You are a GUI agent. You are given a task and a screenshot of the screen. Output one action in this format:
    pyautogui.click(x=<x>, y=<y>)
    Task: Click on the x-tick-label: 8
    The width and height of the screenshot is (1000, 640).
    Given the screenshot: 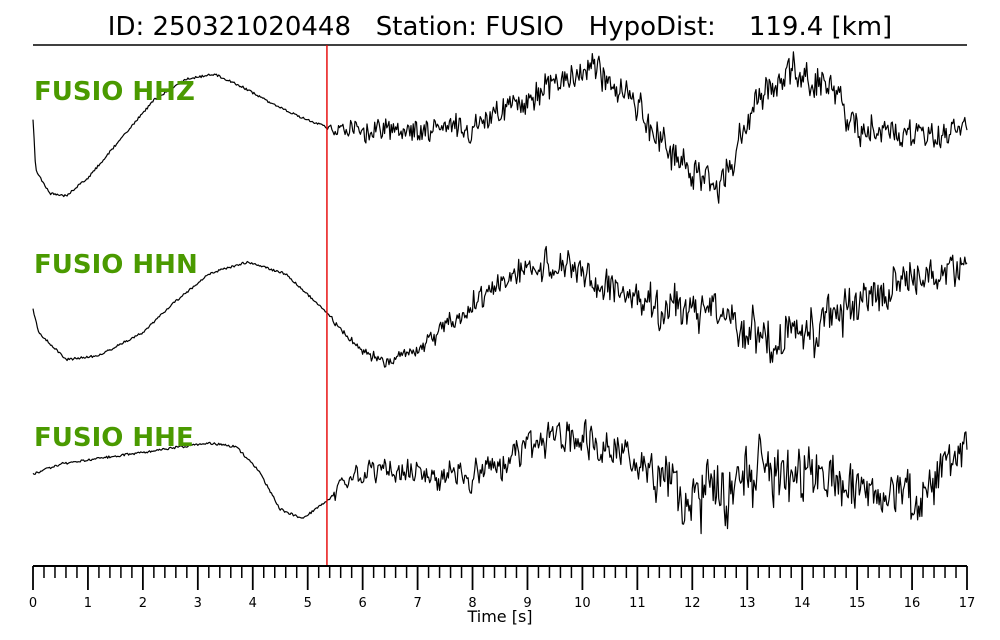 What is the action you would take?
    pyautogui.click(x=472, y=603)
    